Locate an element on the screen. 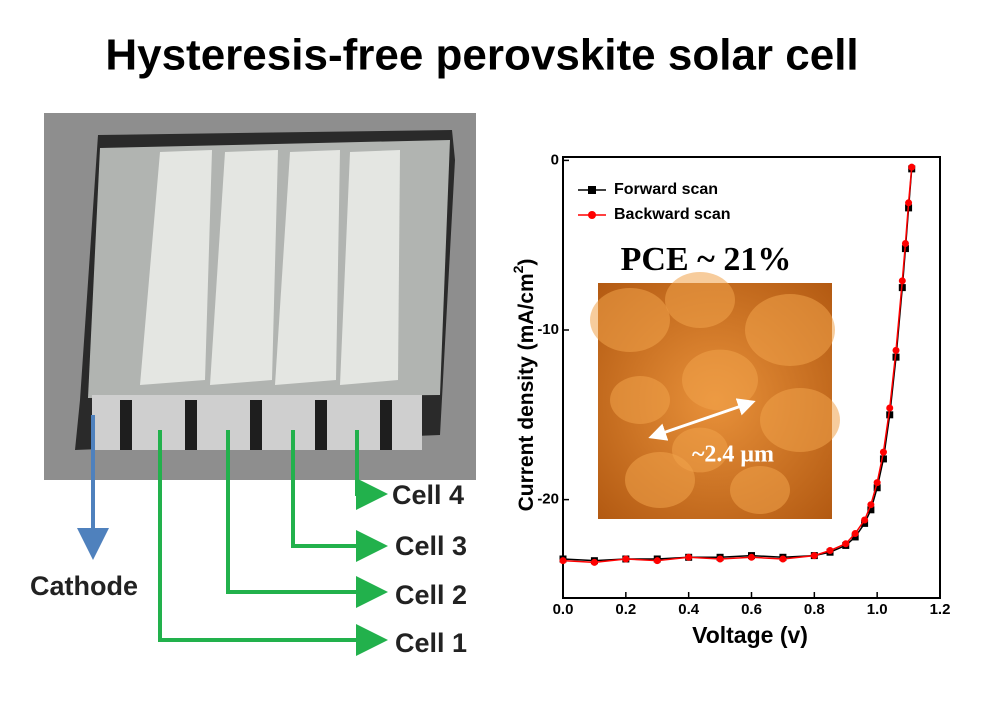 This screenshot has width=981, height=722. x-tick-label: 1.2 is located at coordinates (940, 609).